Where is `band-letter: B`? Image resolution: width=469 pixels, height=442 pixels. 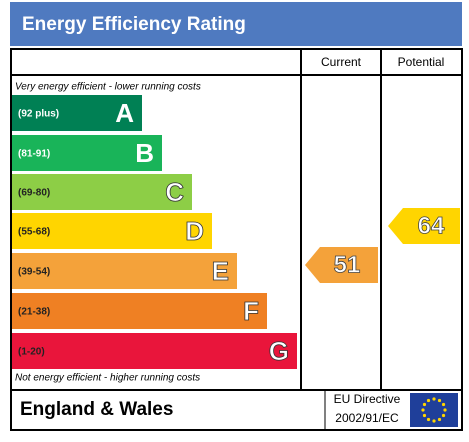
band-letter: B is located at coordinates (144, 153).